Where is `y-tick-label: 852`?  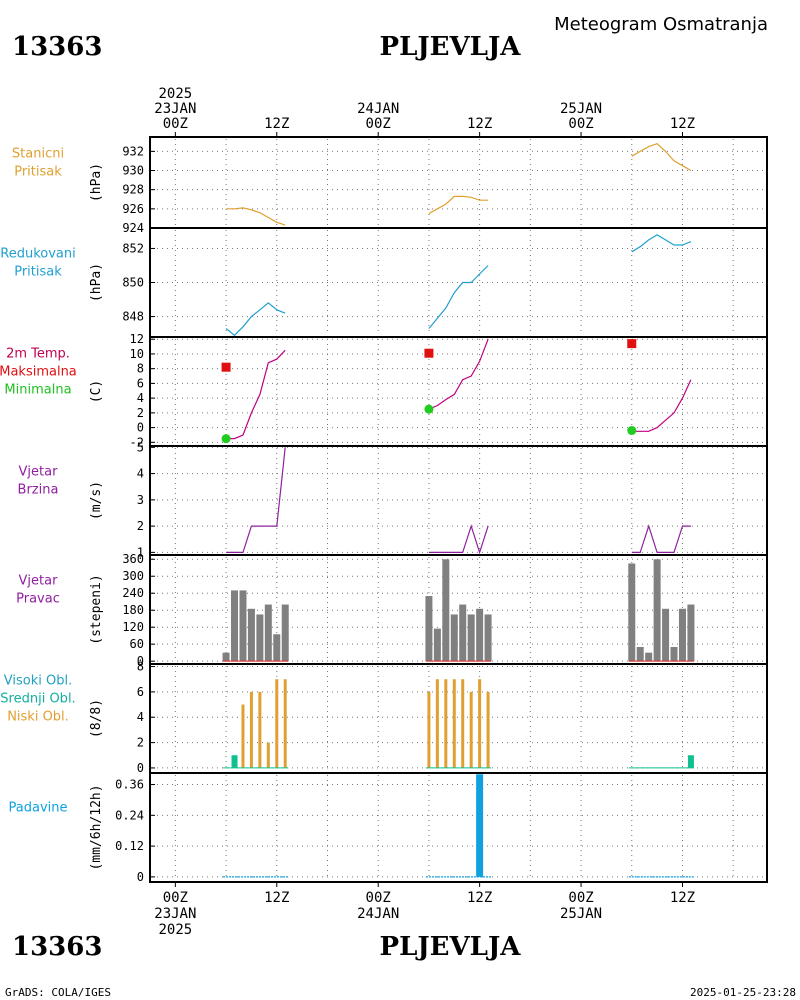
y-tick-label: 852 is located at coordinates (133, 248).